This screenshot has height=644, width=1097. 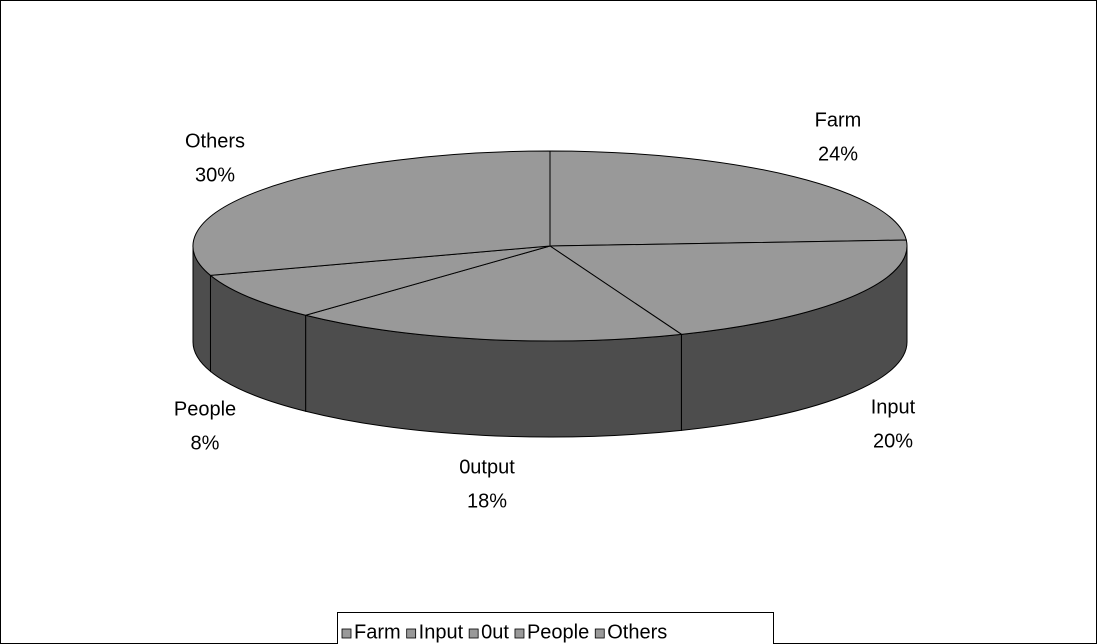 I want to click on legend-label: Others, so click(x=637, y=632).